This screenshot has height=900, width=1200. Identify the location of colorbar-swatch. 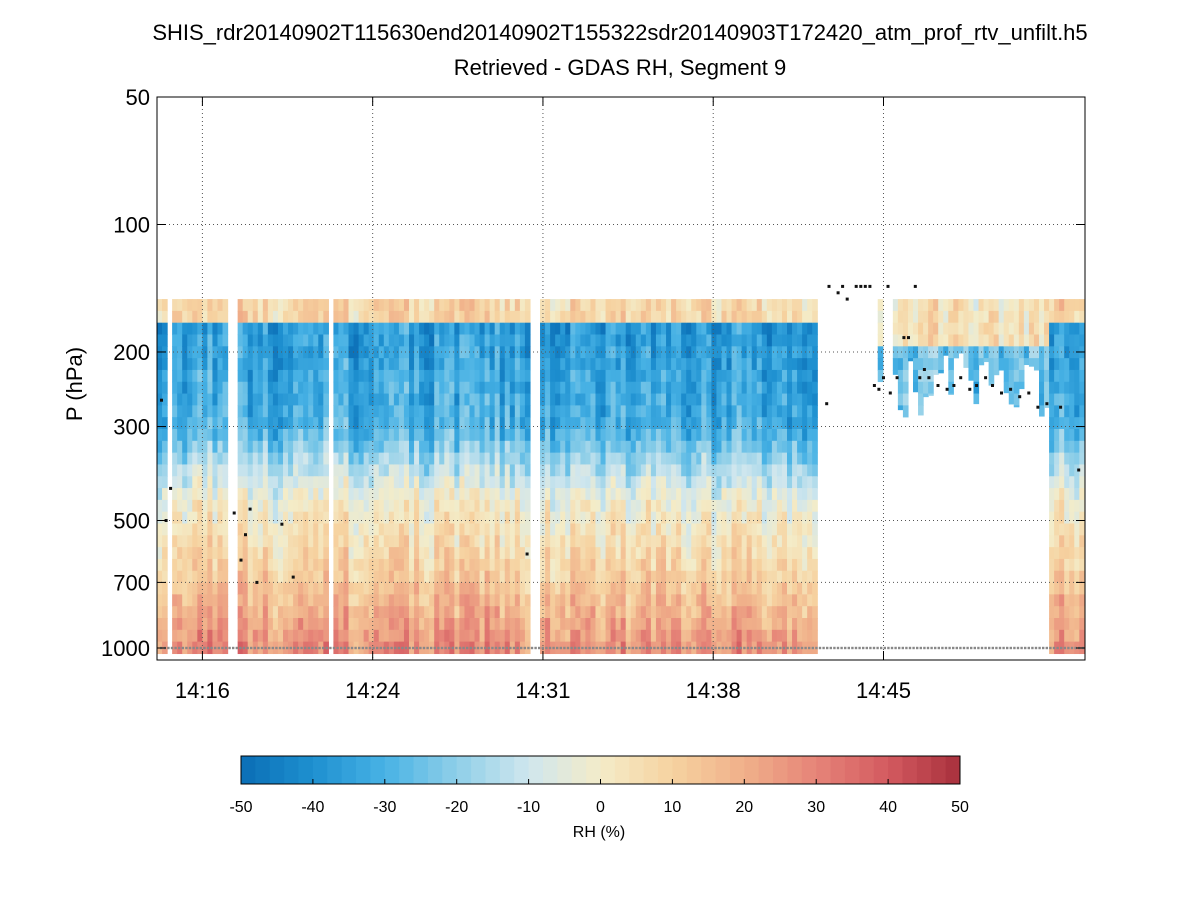
(924, 770).